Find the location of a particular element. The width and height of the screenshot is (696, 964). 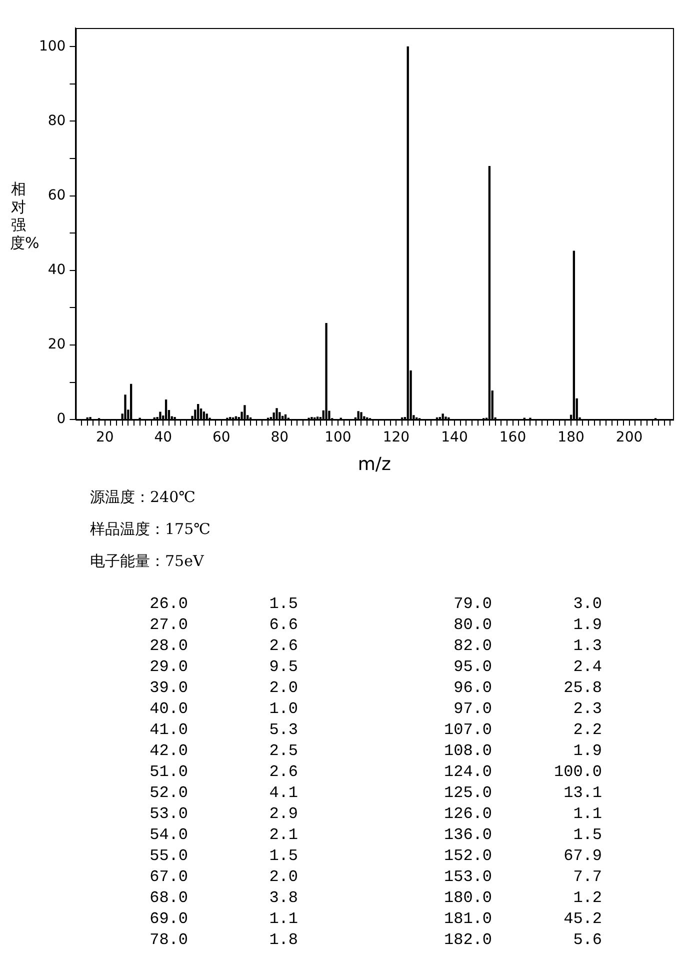

text: 2.4 is located at coordinates (587, 667).